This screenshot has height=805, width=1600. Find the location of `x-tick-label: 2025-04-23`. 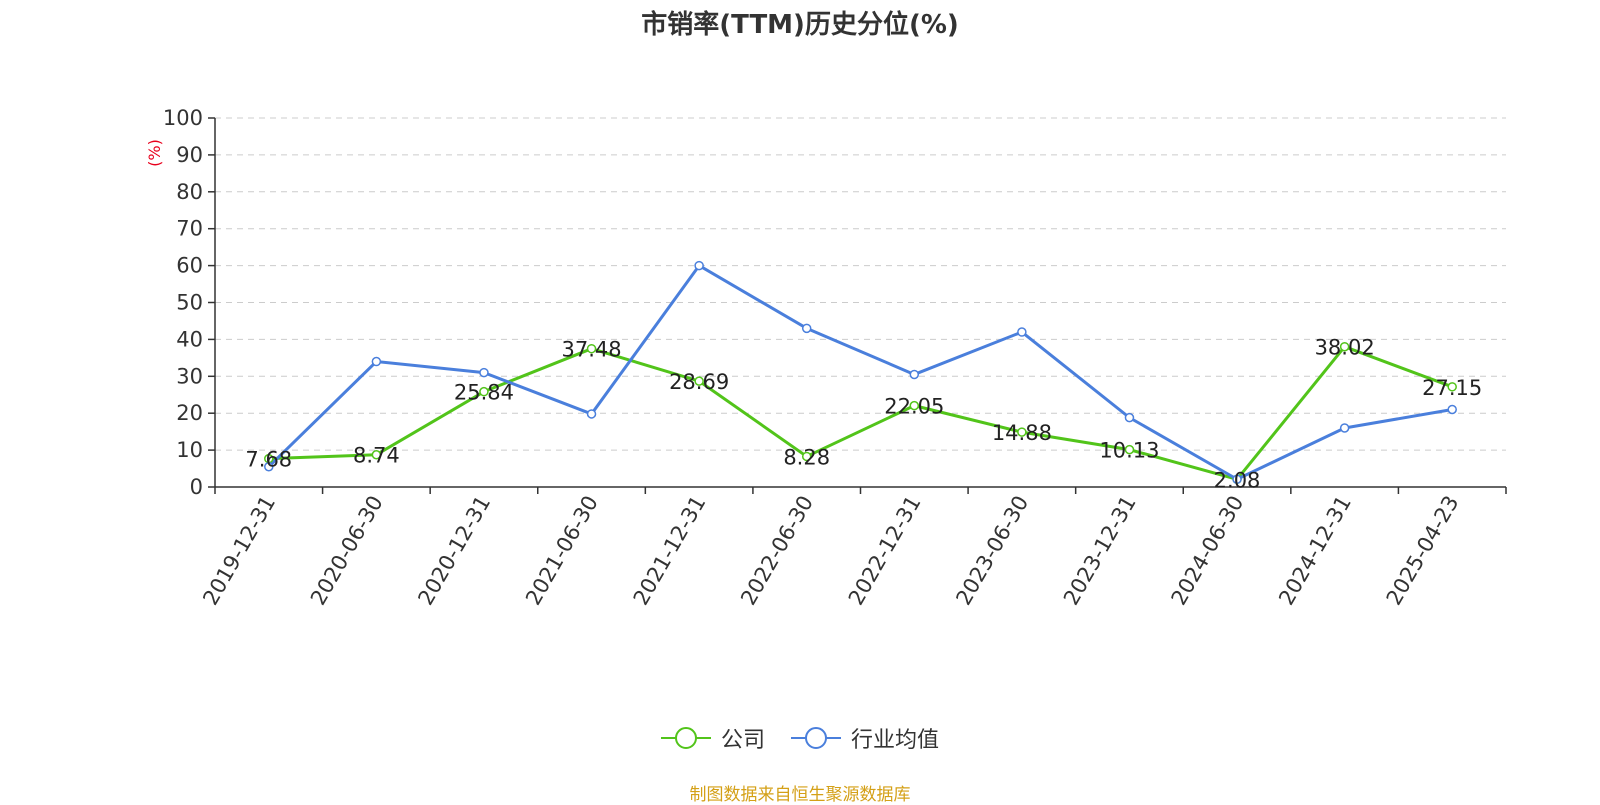

x-tick-label: 2025-04-23 is located at coordinates (1423, 551).